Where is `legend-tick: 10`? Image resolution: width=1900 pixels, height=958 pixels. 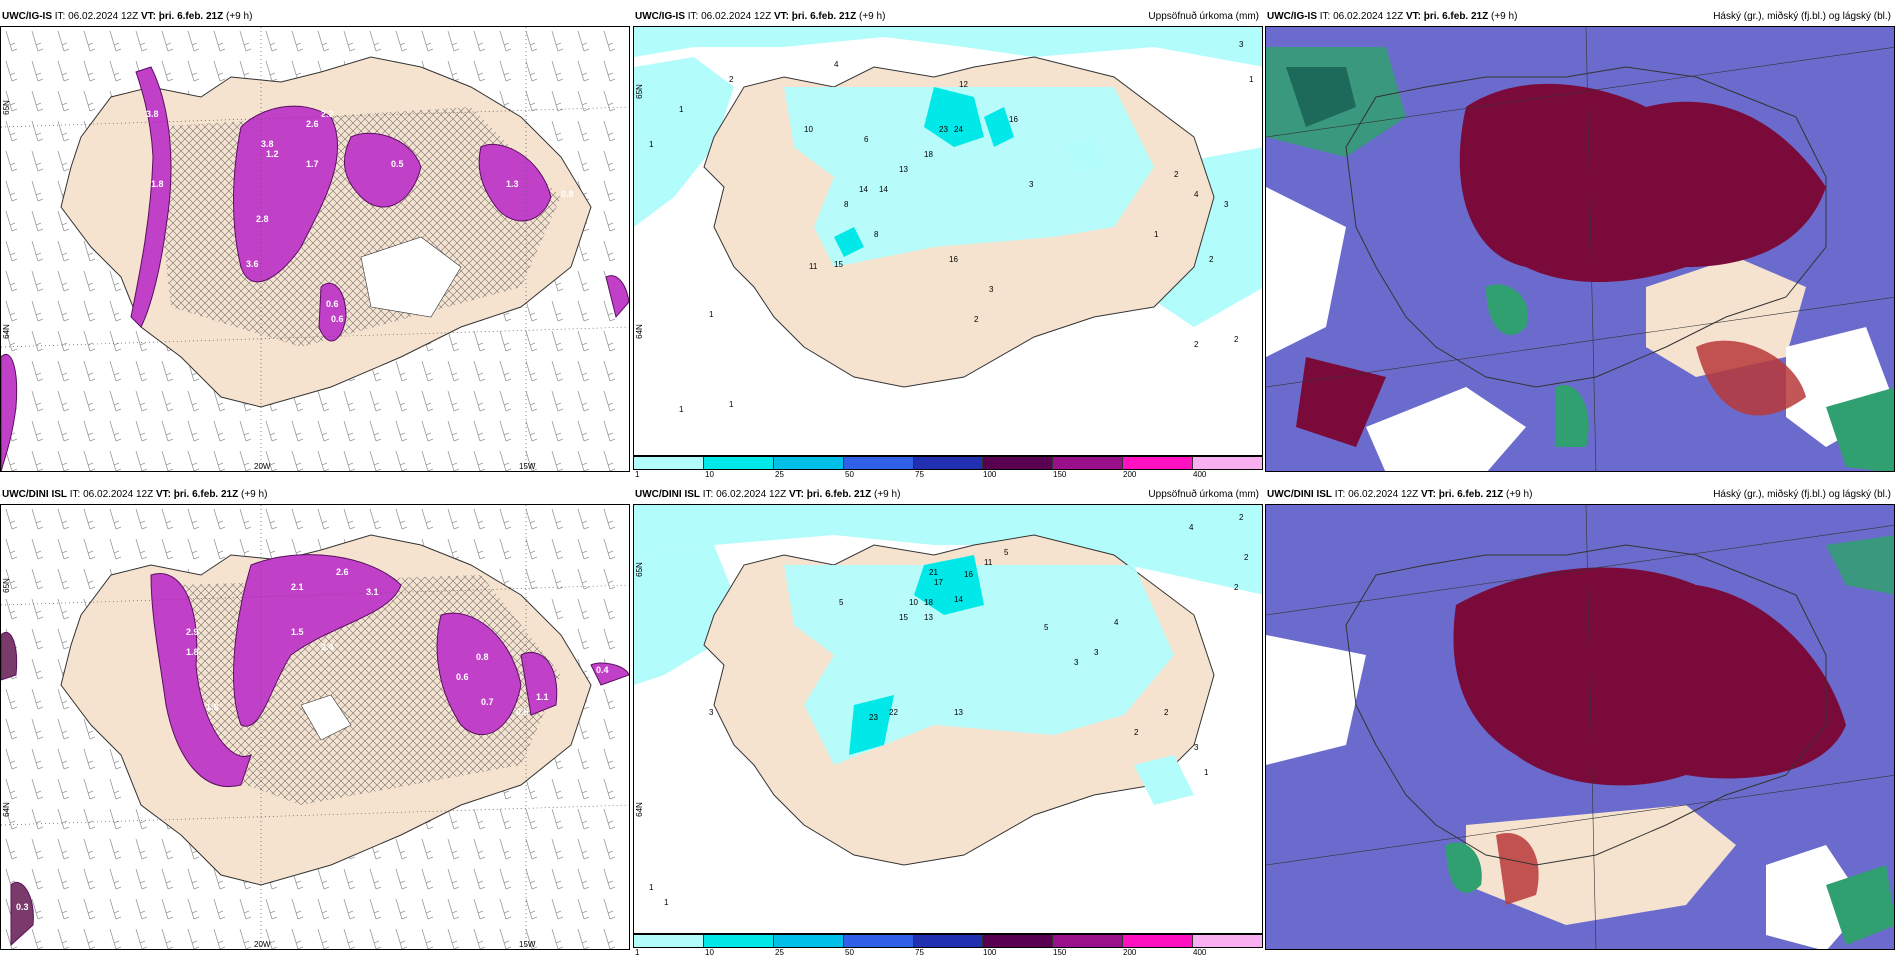
legend-tick: 10 is located at coordinates (709, 952).